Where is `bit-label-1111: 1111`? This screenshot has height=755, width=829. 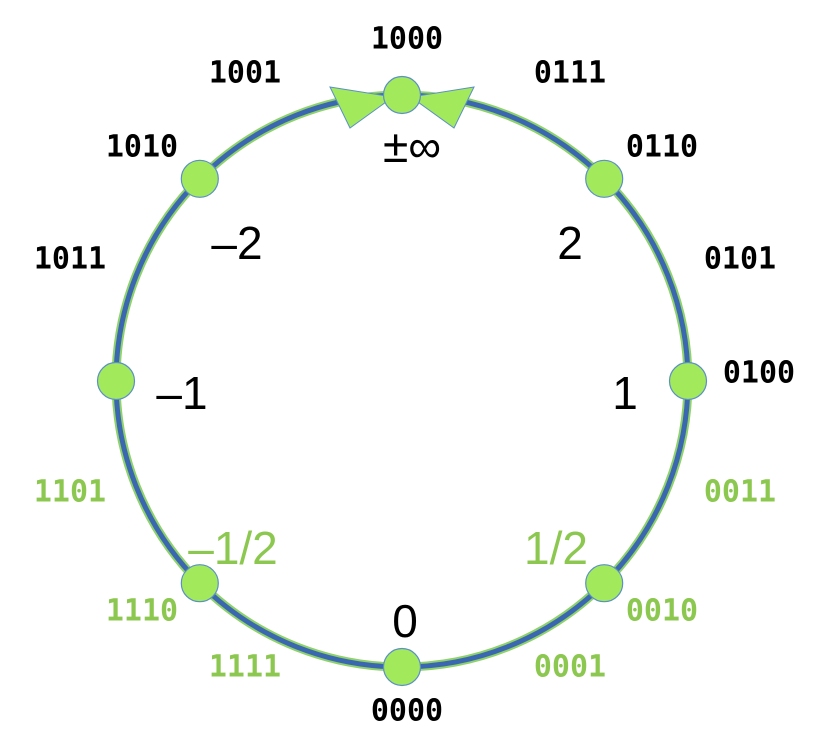
bit-label-1111: 1111 is located at coordinates (245, 667).